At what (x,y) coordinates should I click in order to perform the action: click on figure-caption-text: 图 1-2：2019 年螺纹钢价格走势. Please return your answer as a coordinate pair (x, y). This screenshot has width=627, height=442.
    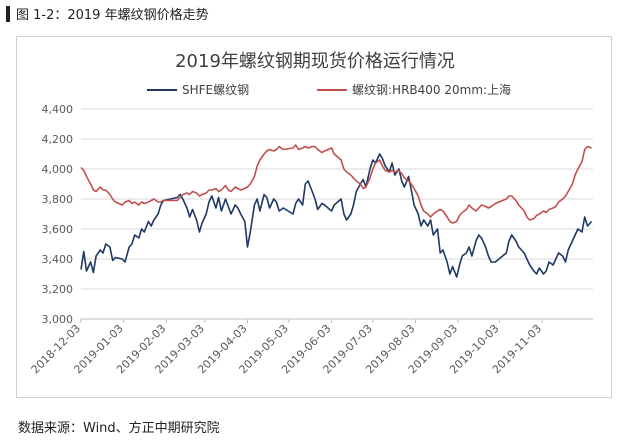
    Looking at the image, I should click on (112, 15).